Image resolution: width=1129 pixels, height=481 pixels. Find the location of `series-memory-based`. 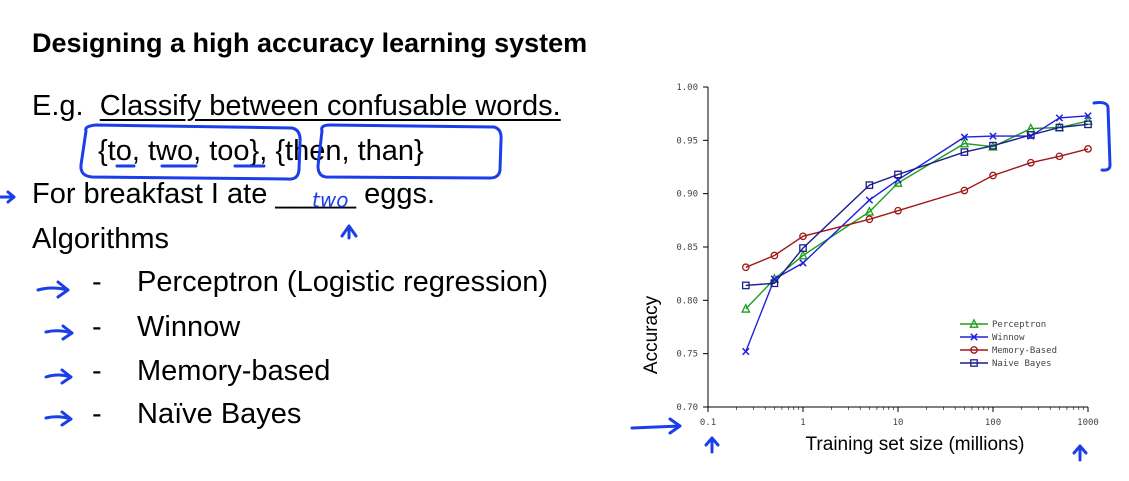

series-memory-based is located at coordinates (916, 208).